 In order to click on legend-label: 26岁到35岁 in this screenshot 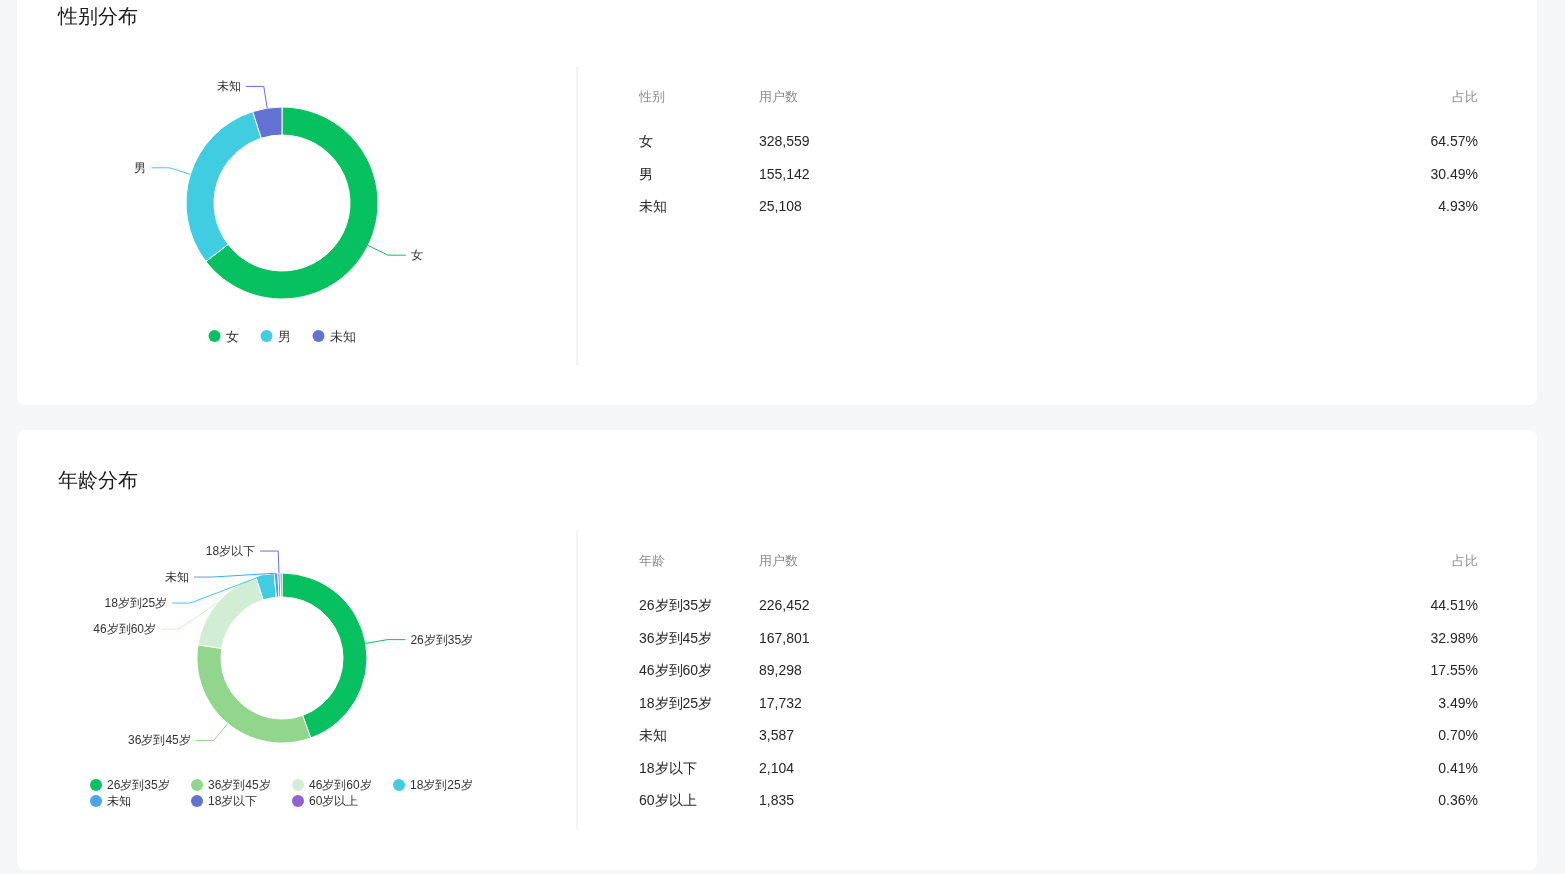, I will do `click(138, 785)`.